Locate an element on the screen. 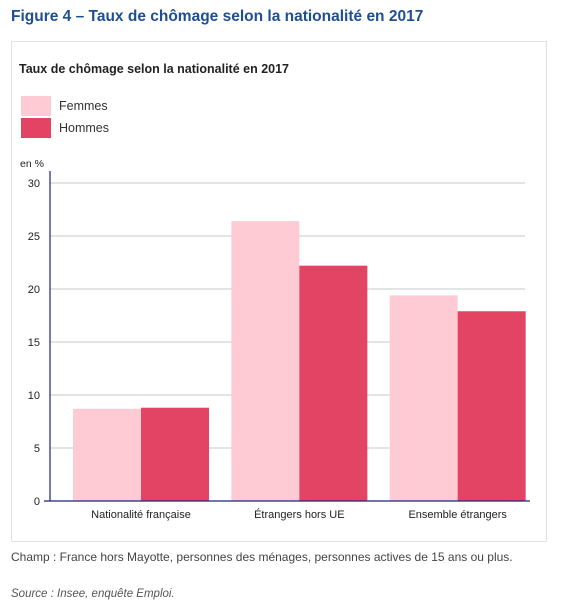 The width and height of the screenshot is (562, 612). legend-item-femmes: Femmes is located at coordinates (65, 106).